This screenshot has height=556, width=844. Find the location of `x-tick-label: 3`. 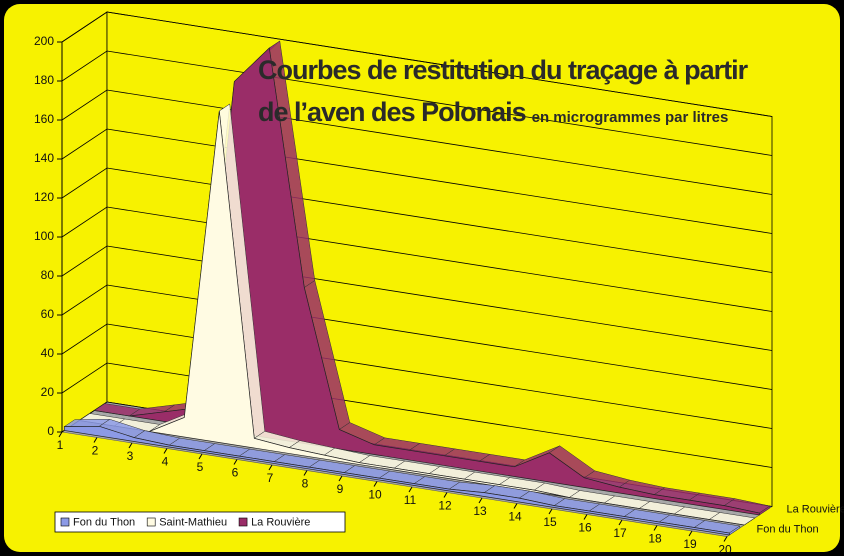

x-tick-label: 3 is located at coordinates (130, 456).